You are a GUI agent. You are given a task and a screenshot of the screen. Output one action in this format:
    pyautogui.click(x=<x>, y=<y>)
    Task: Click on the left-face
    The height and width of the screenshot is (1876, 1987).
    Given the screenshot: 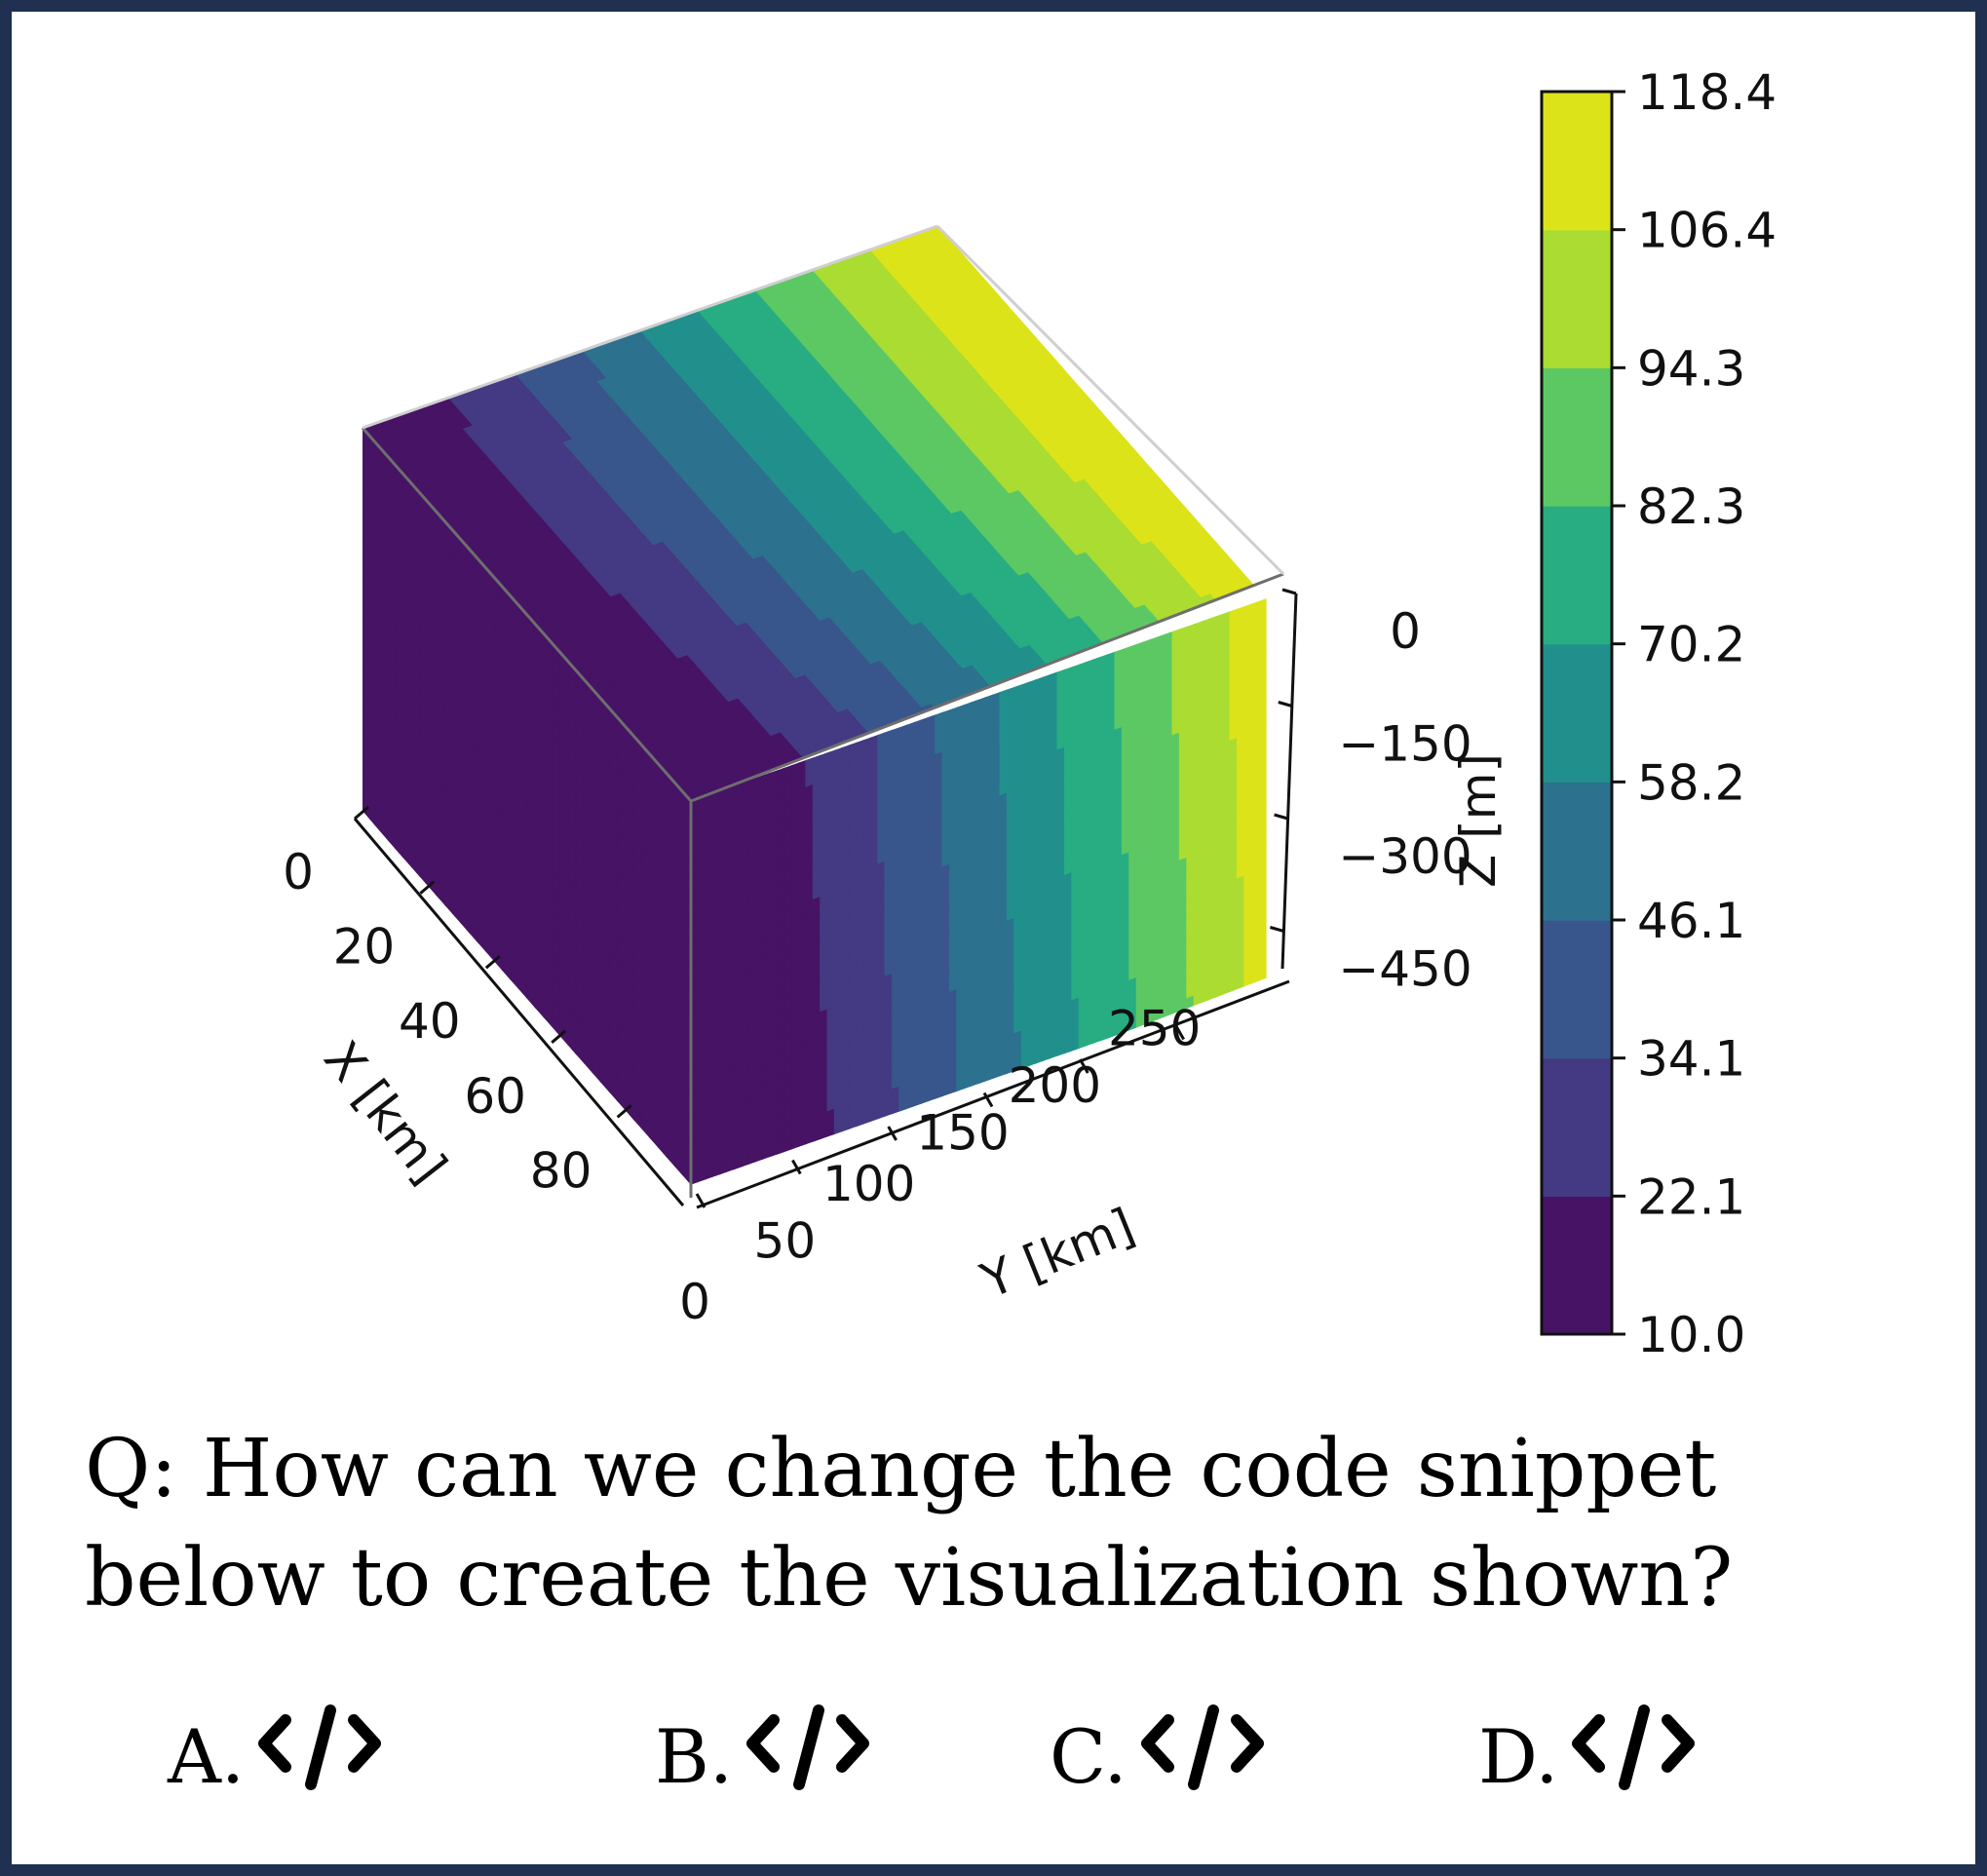 What is the action you would take?
    pyautogui.click(x=527, y=807)
    